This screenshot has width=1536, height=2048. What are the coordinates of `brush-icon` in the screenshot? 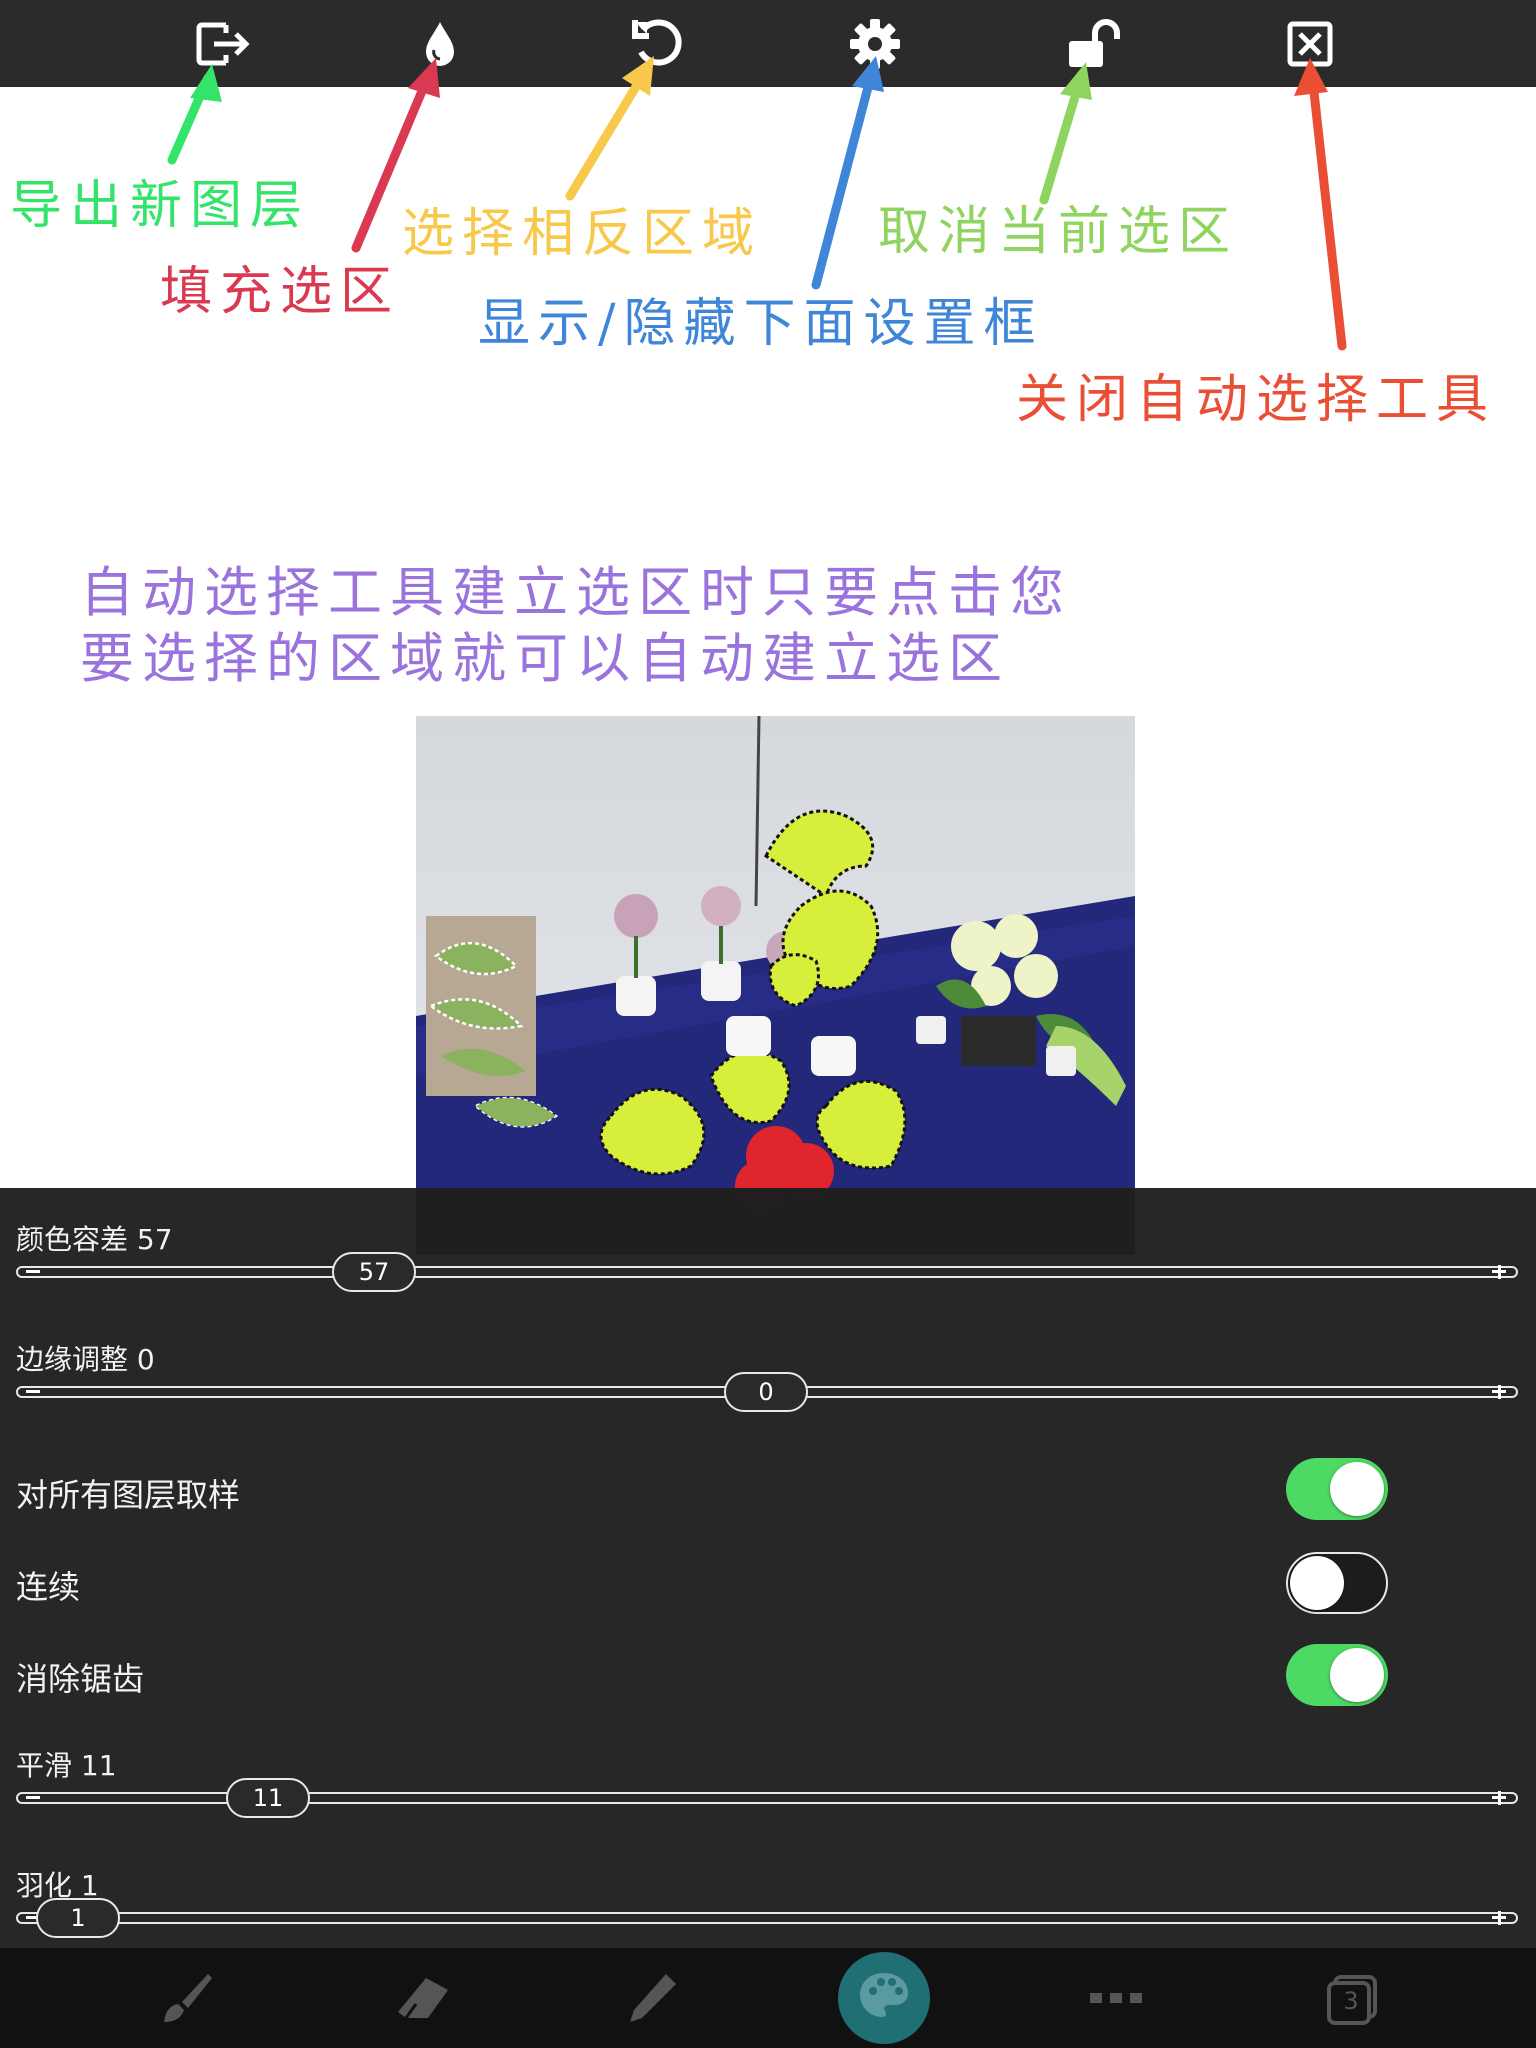 It's located at (186, 2000).